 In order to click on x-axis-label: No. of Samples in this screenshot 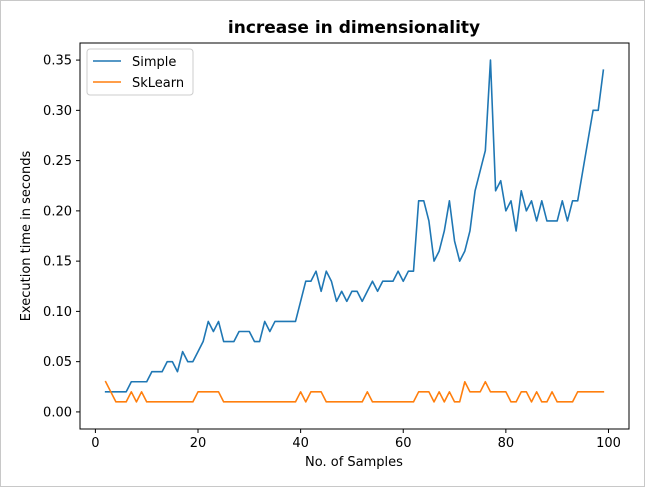, I will do `click(354, 462)`.